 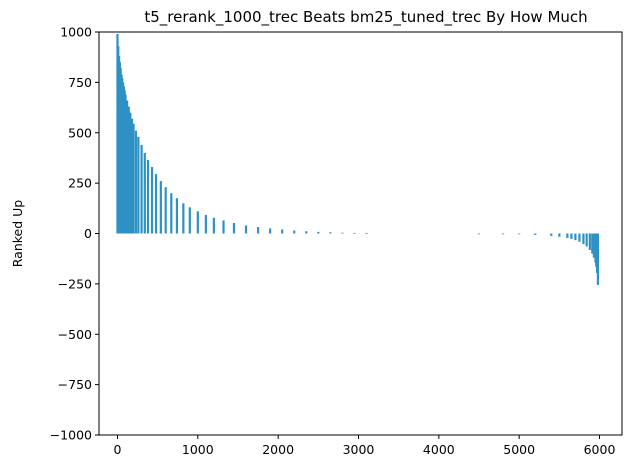 What do you see at coordinates (118, 449) in the screenshot?
I see `x-tick-label: 0` at bounding box center [118, 449].